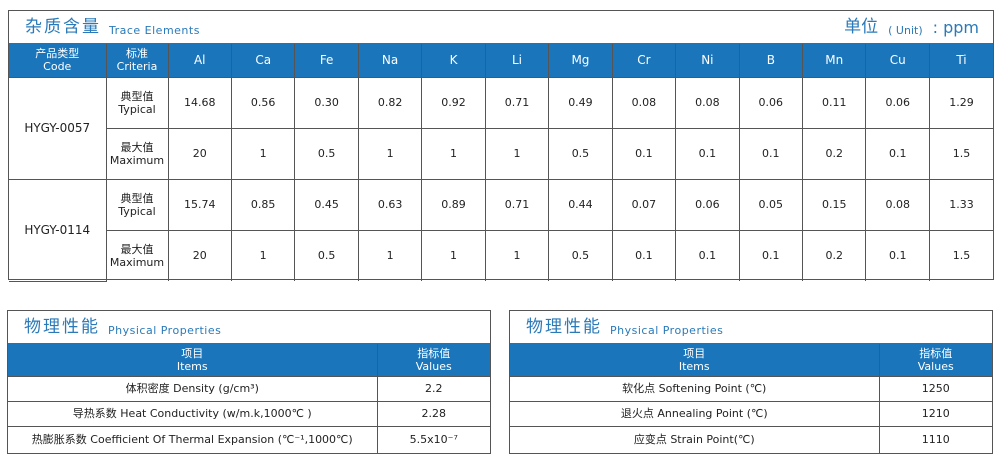 Image resolution: width=1000 pixels, height=461 pixels. Describe the element at coordinates (433, 439) in the screenshot. I see `value-cell: 5.5x10⁻⁷` at that location.